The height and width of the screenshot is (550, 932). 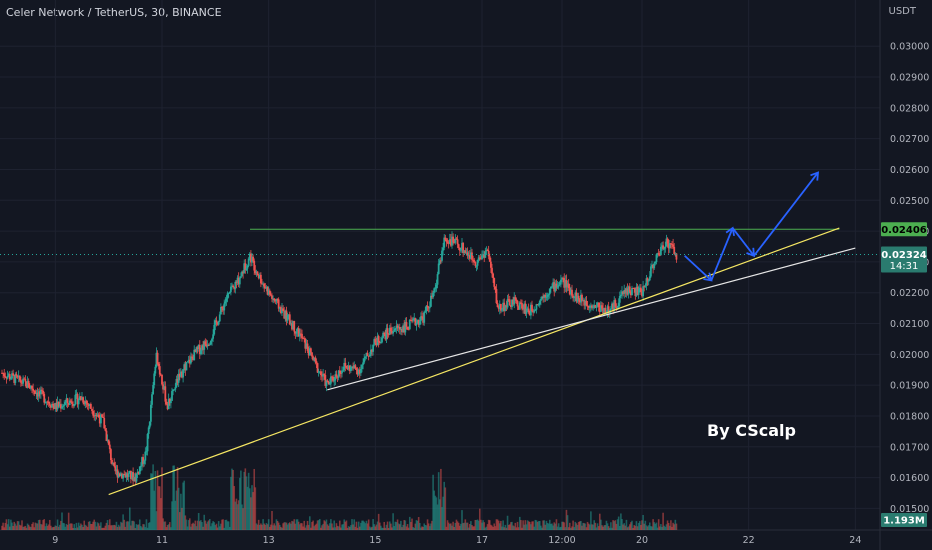 What do you see at coordinates (909, 355) in the screenshot?
I see `y-tick-label: 0.02000` at bounding box center [909, 355].